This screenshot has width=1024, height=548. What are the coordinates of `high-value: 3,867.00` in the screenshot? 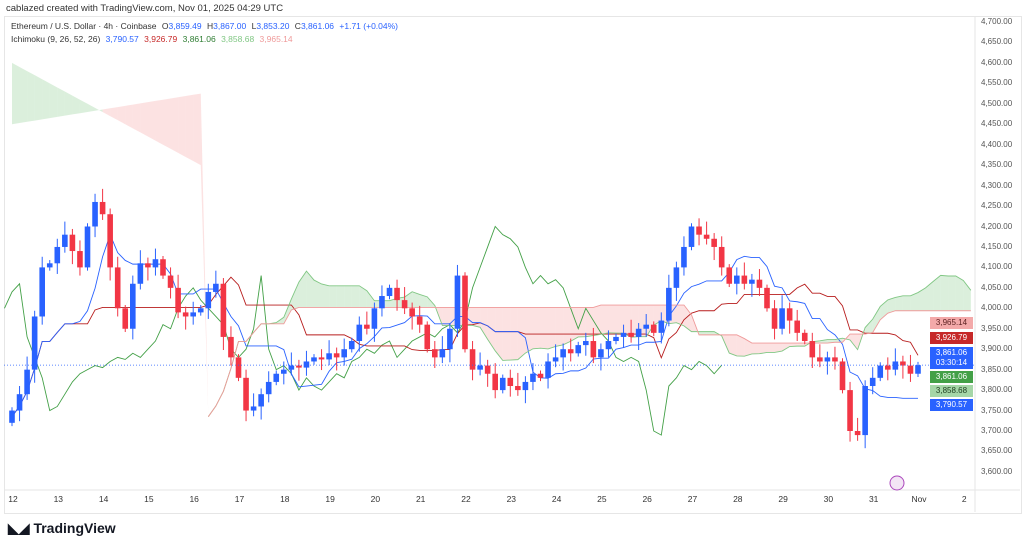 It's located at (230, 26).